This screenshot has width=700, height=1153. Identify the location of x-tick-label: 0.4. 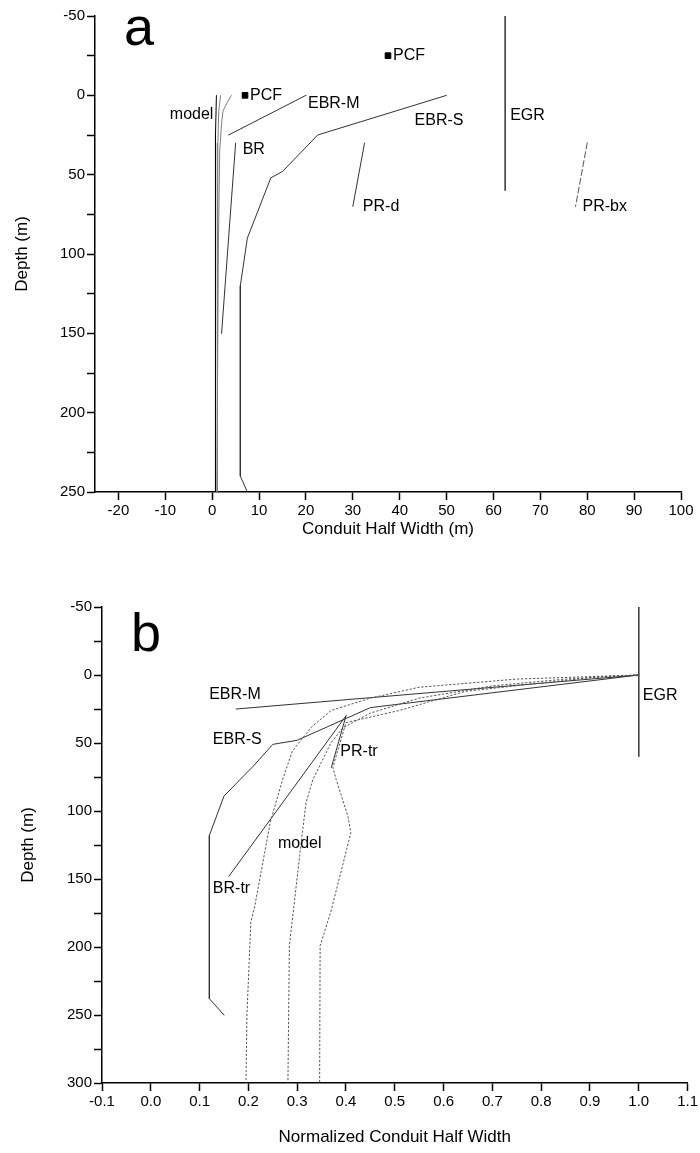
(346, 1101).